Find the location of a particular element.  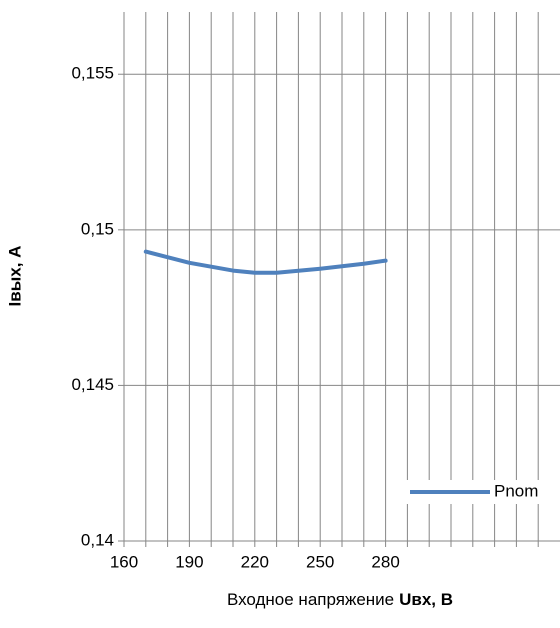

x-tick-label: 280 is located at coordinates (385, 561).